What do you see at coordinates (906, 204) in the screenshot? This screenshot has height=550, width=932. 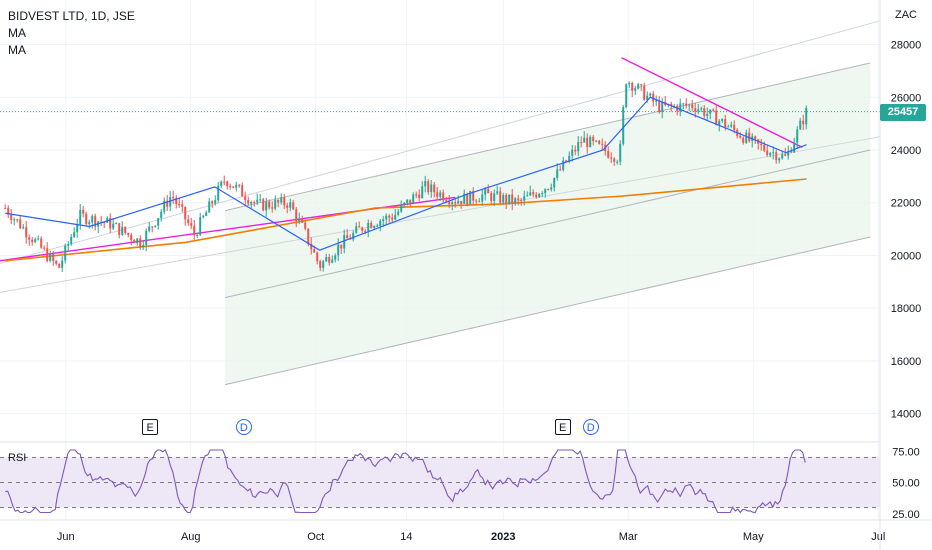 I see `price-tick-label: 22000` at bounding box center [906, 204].